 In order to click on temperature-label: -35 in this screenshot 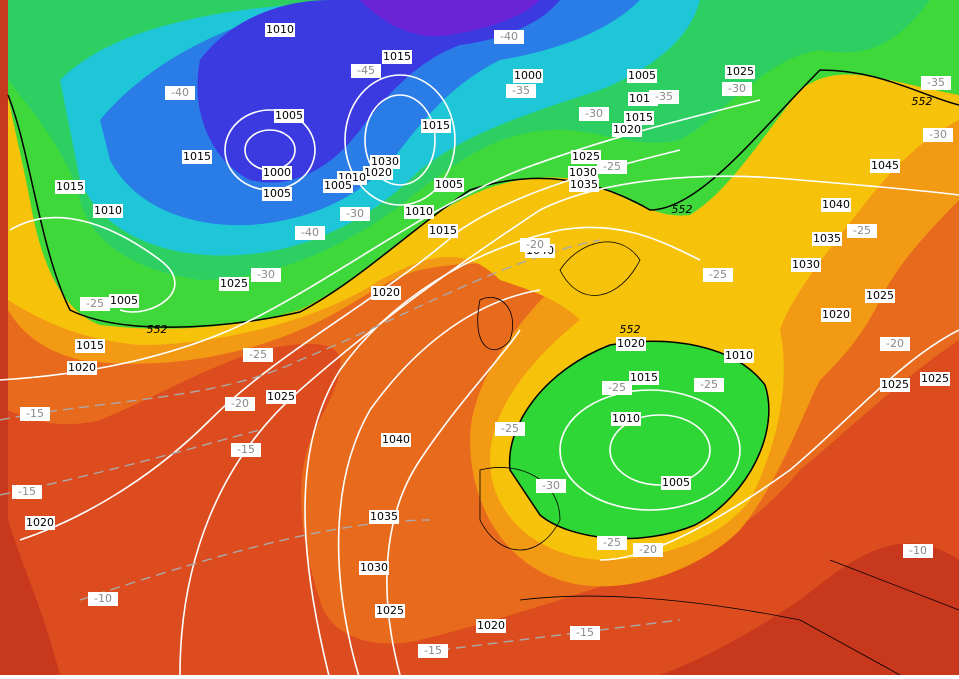, I will do `click(664, 96)`.